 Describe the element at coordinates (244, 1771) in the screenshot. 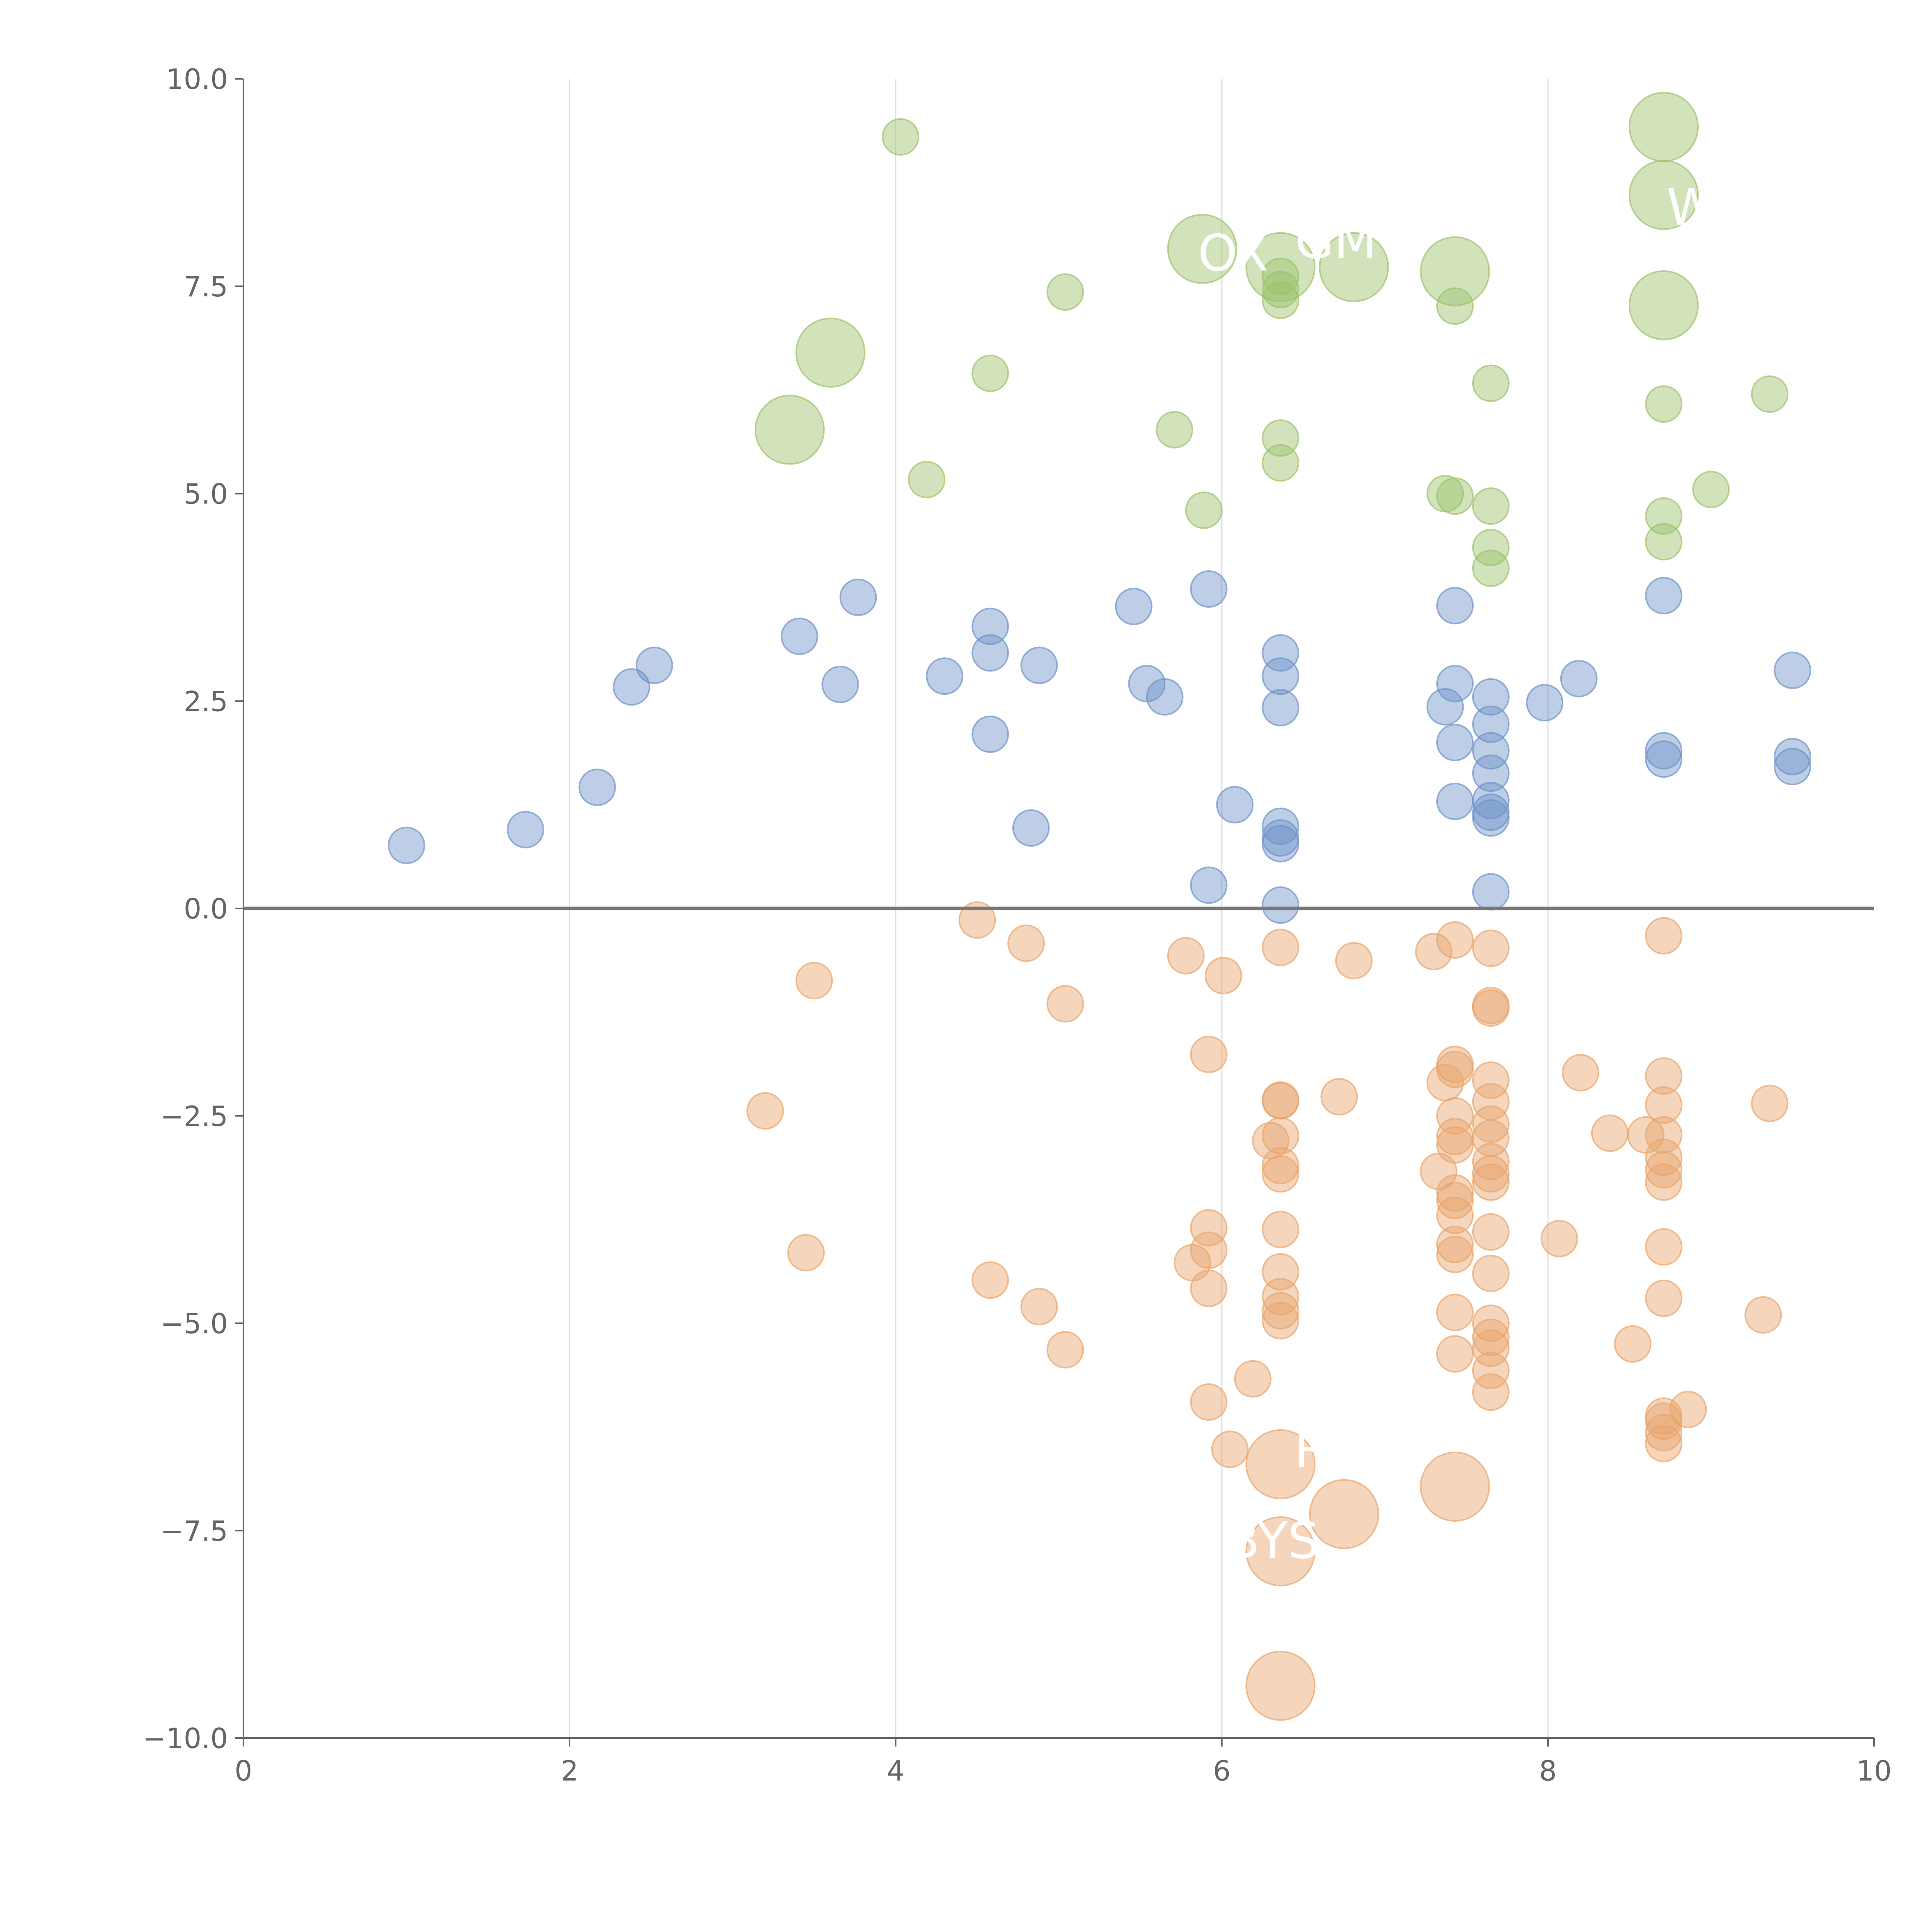

I see `x-tick-label: 0` at that location.